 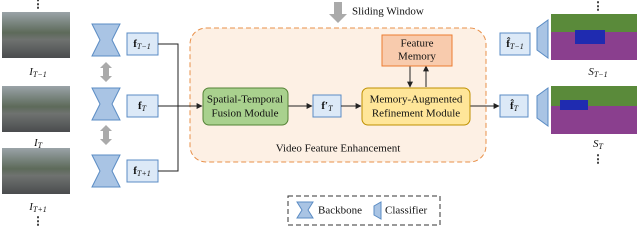 I want to click on fusion-module, so click(x=245, y=106).